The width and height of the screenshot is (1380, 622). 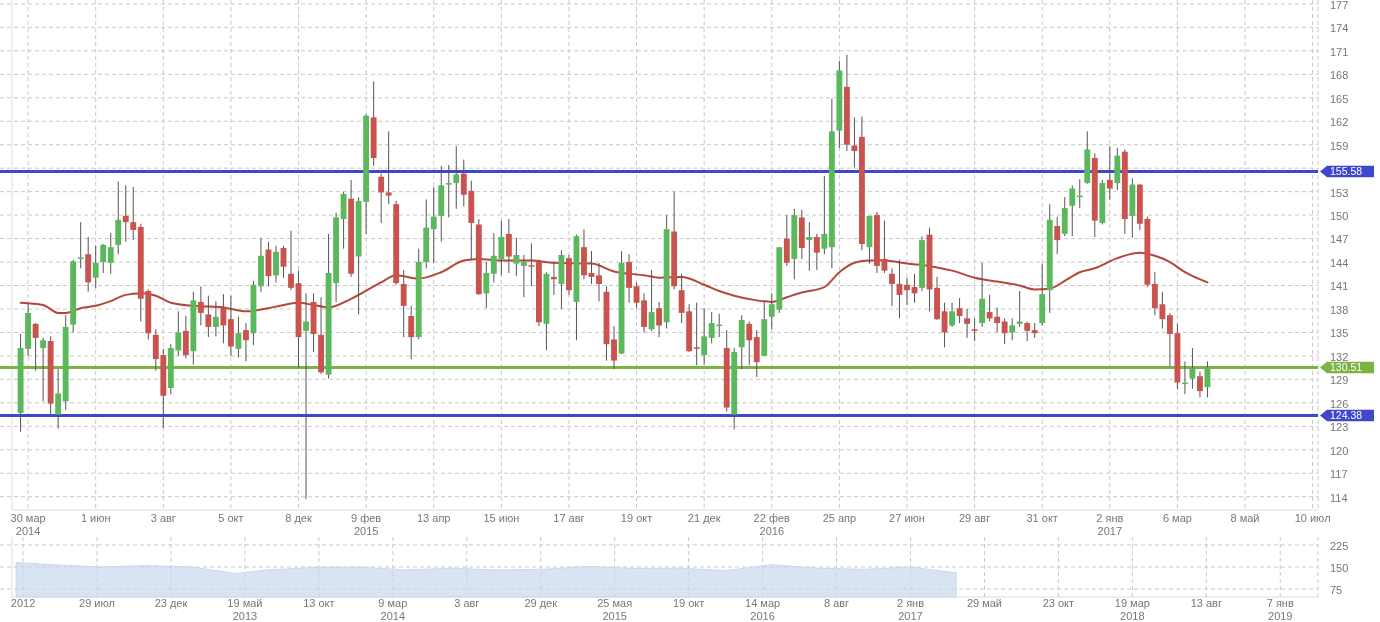 What do you see at coordinates (171, 603) in the screenshot?
I see `x-tick-label: 23 дек` at bounding box center [171, 603].